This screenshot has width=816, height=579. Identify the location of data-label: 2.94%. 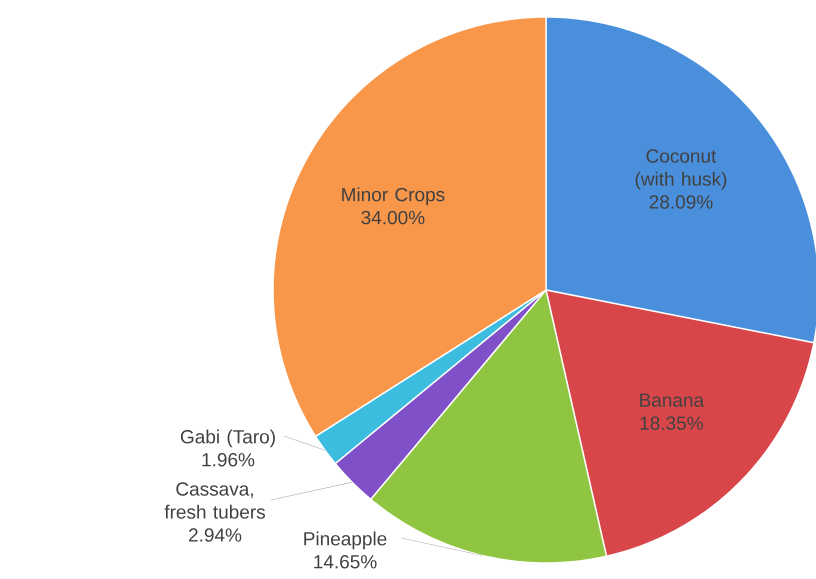
(215, 535).